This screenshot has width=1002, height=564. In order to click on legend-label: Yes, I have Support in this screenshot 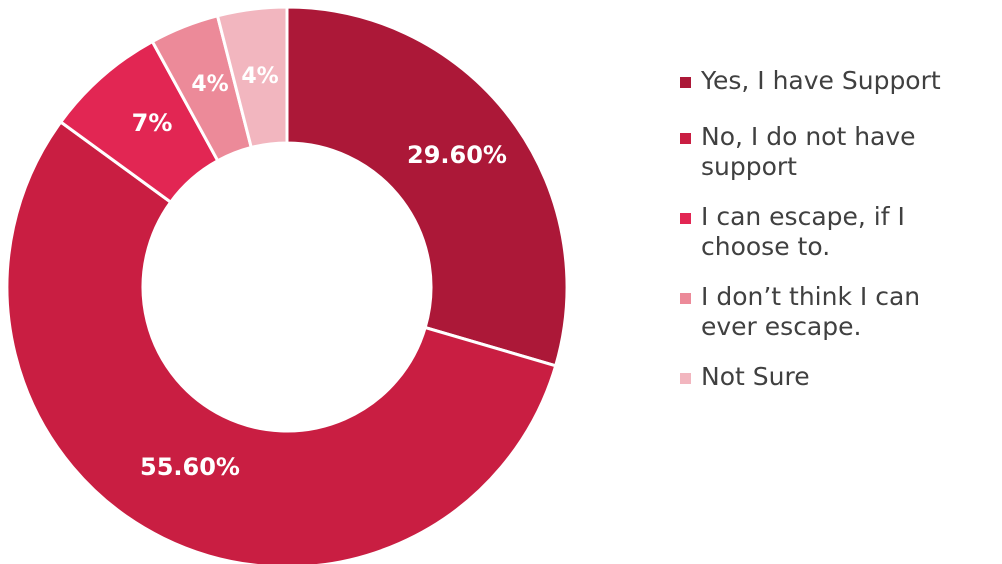, I will do `click(821, 80)`.